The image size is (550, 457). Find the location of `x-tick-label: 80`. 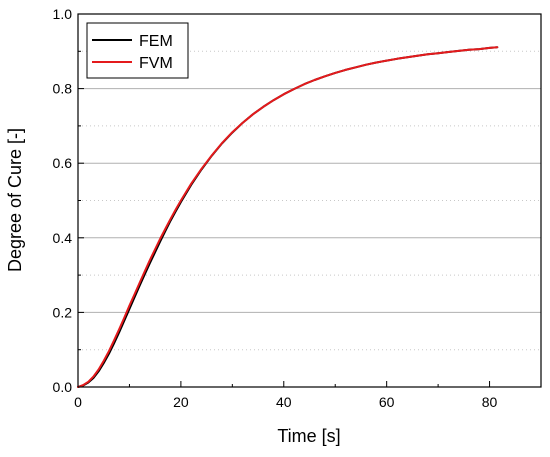

x-tick-label: 80 is located at coordinates (490, 402).